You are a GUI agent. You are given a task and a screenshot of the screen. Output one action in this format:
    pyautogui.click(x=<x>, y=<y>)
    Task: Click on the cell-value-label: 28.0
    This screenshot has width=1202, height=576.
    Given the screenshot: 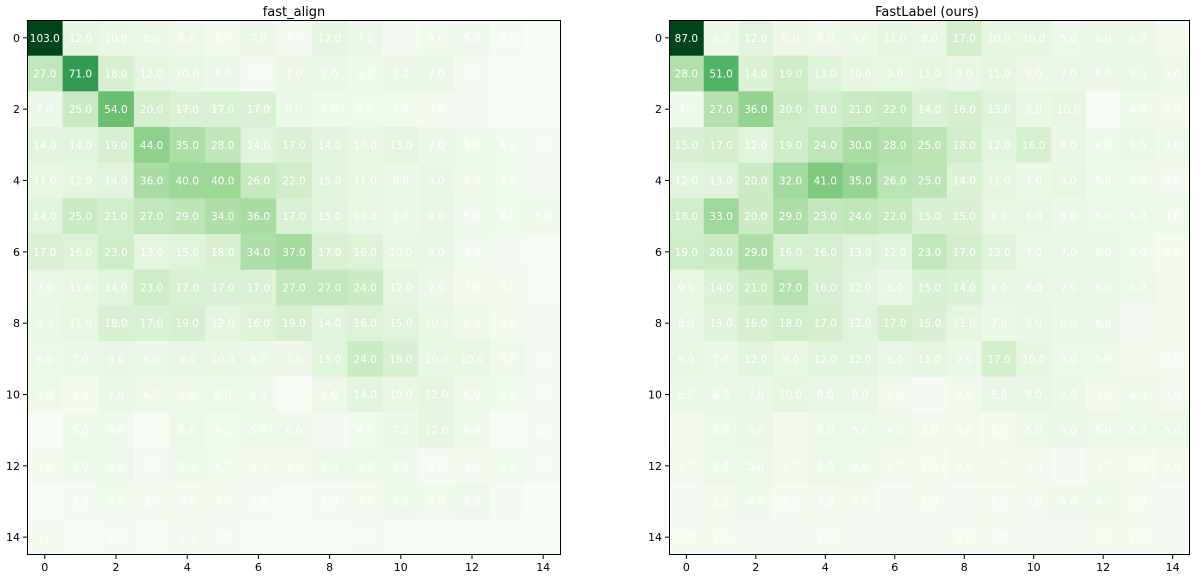 What is the action you would take?
    pyautogui.click(x=894, y=146)
    